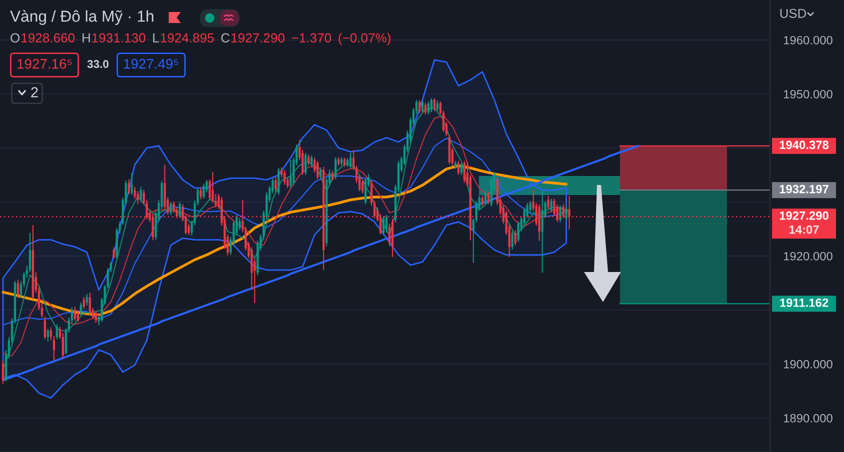 This screenshot has width=844, height=452. Describe the element at coordinates (97, 64) in the screenshot. I see `annotation: 33.0` at that location.